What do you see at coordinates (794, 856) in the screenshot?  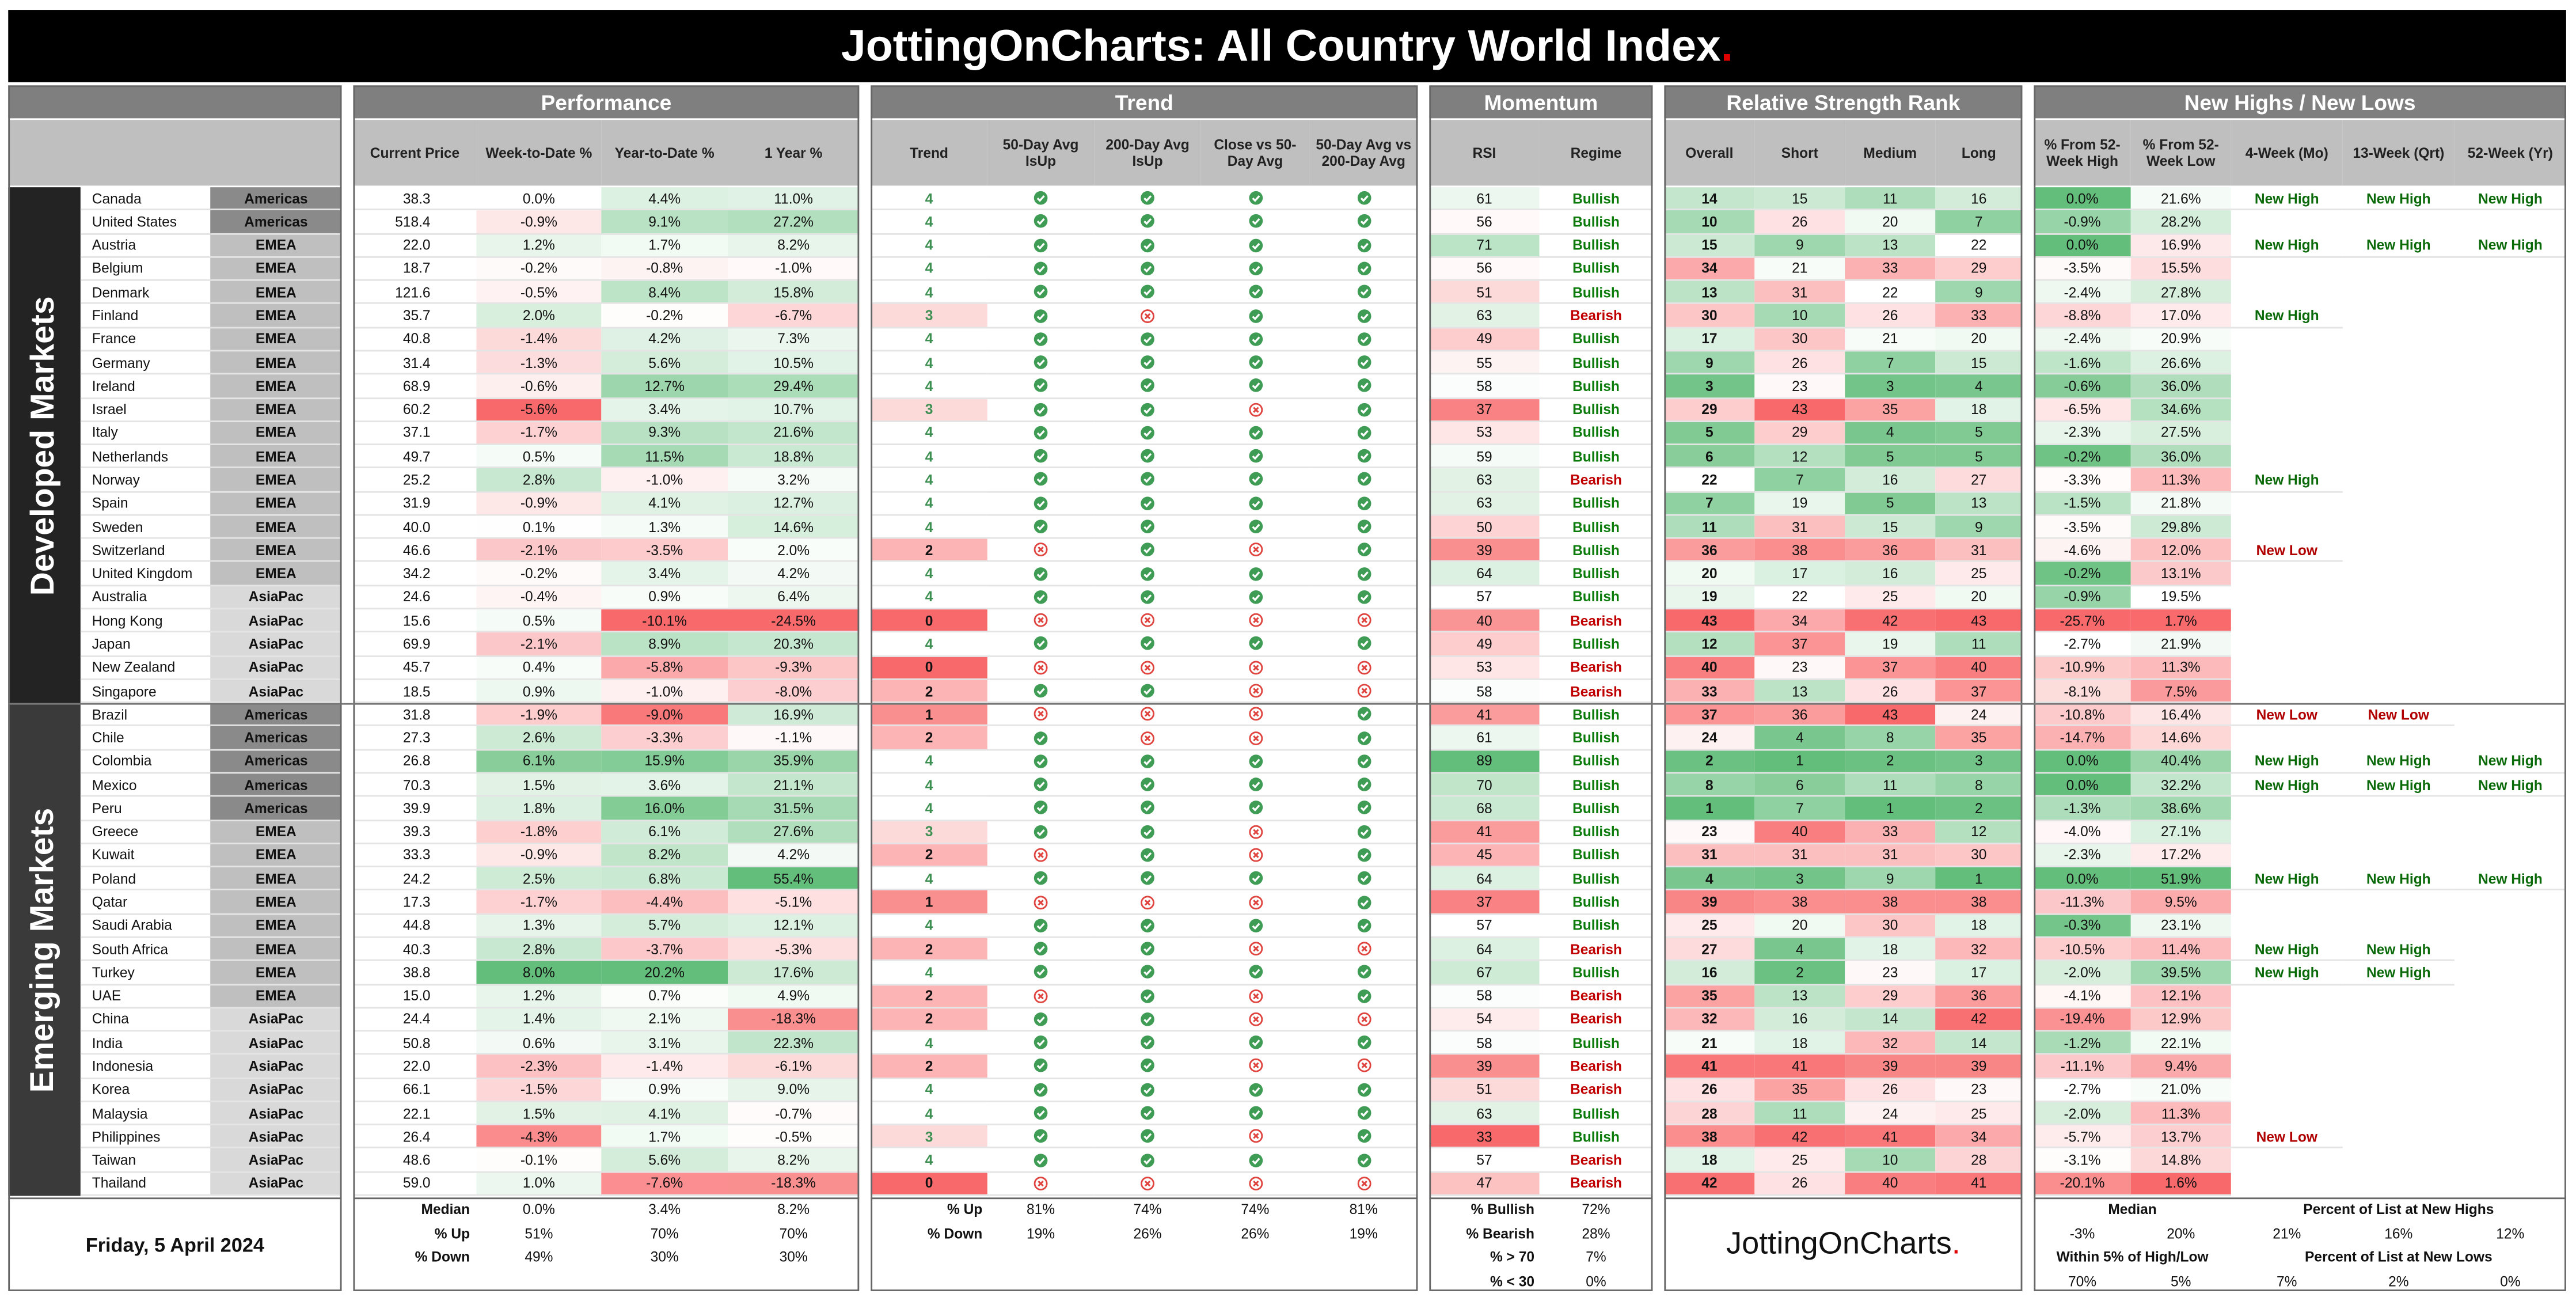 I see `one-year: 4.2%` at bounding box center [794, 856].